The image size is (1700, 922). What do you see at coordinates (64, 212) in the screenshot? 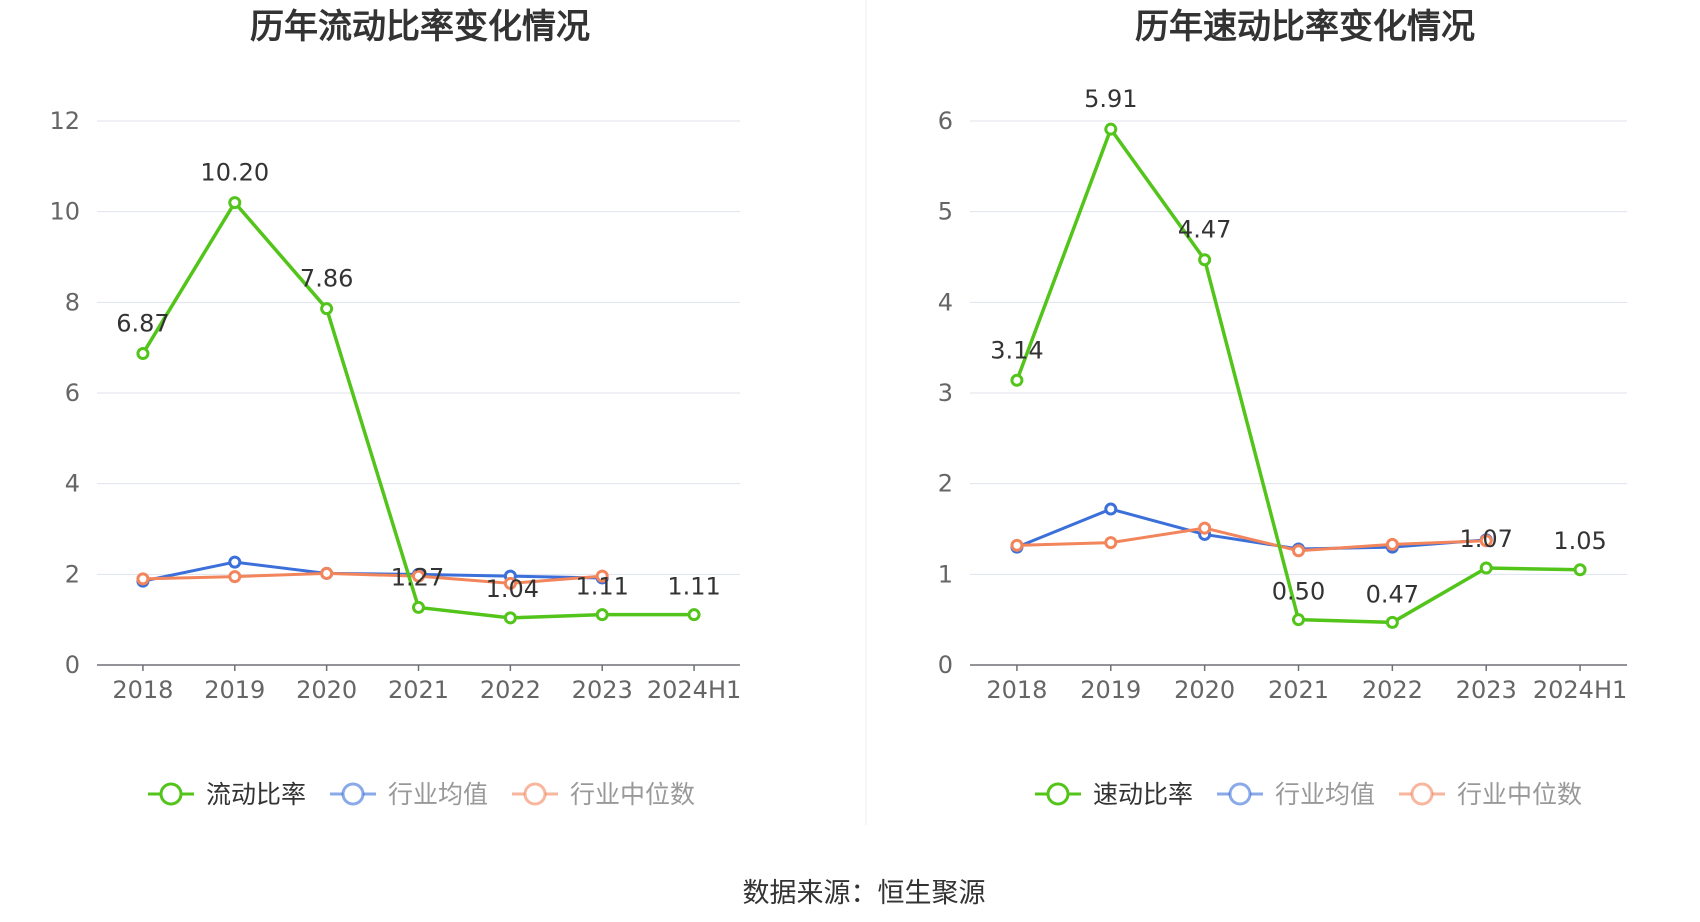
I see `y-tick-label: 10` at bounding box center [64, 212].